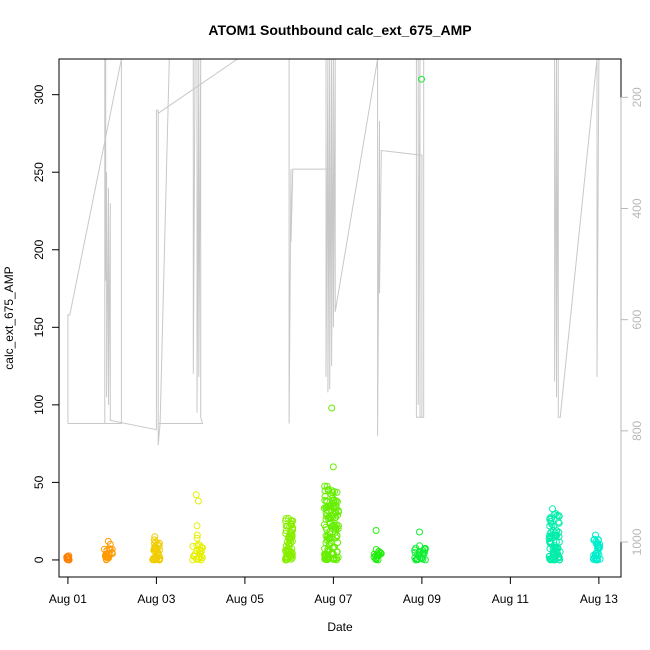 The width and height of the screenshot is (650, 650). What do you see at coordinates (333, 599) in the screenshot?
I see `x-tick-label: Aug 07` at bounding box center [333, 599].